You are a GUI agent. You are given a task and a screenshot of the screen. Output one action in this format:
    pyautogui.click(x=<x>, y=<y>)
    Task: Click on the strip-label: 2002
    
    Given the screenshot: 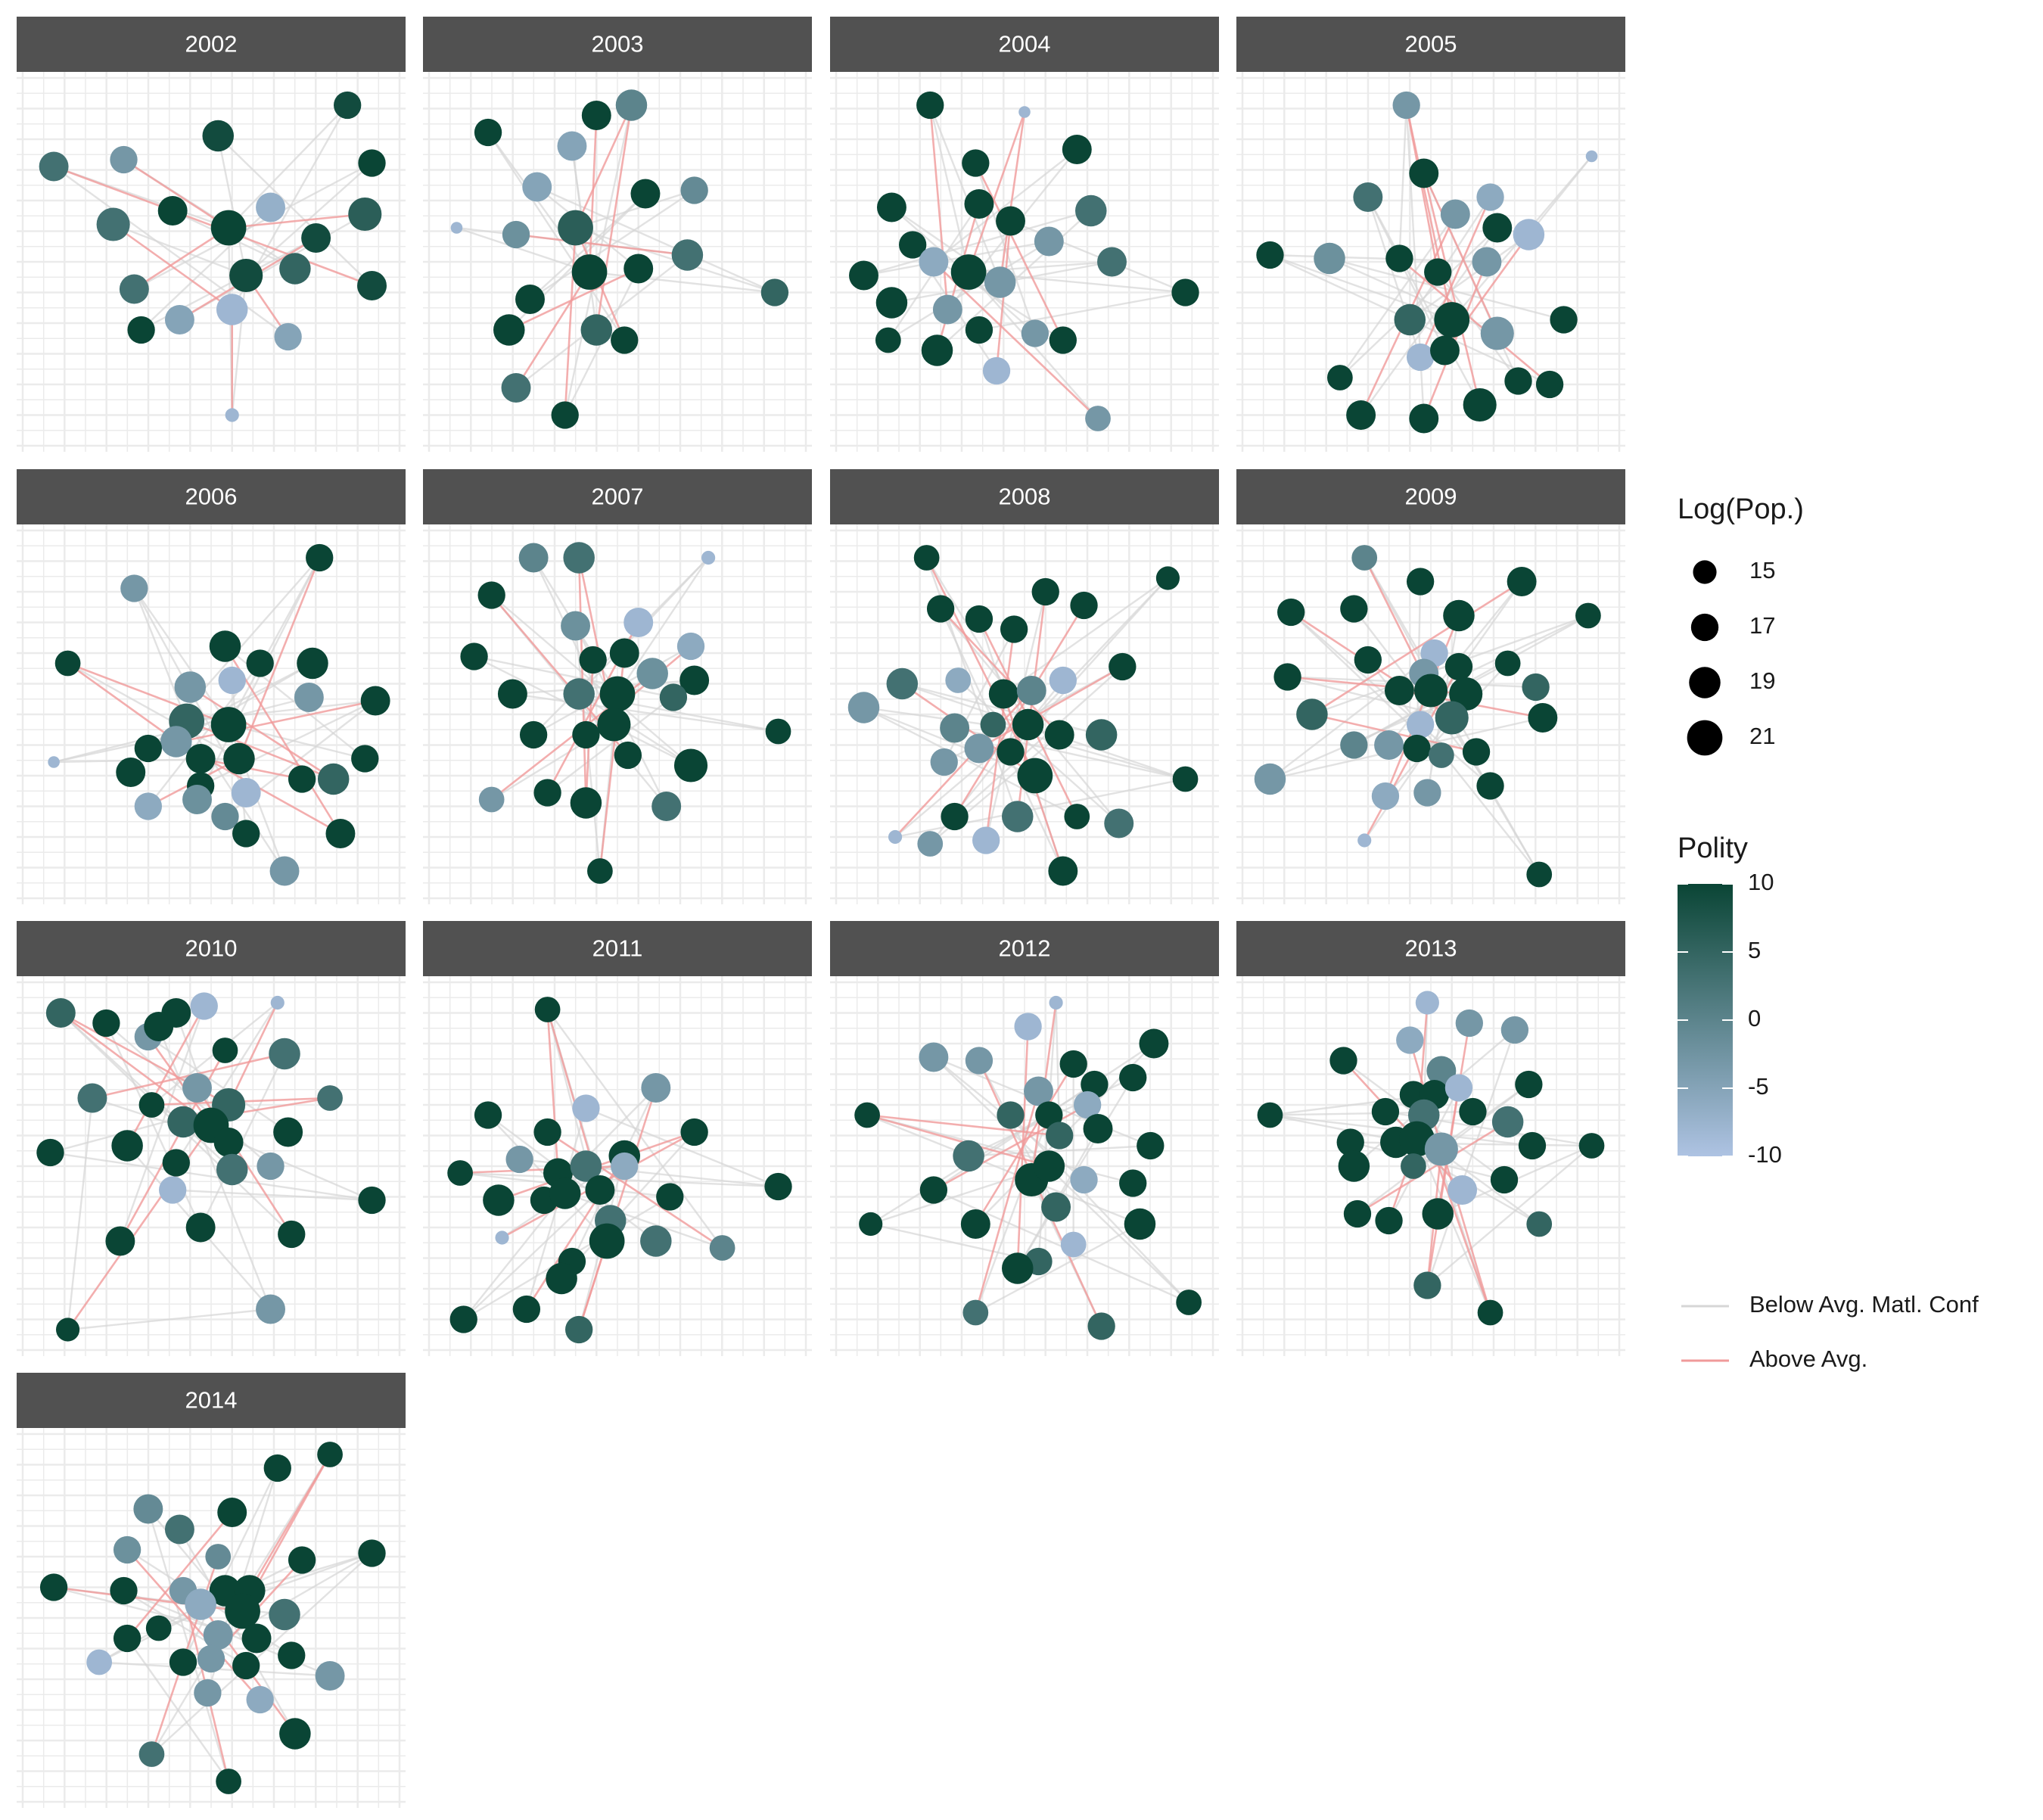 What is the action you would take?
    pyautogui.click(x=211, y=45)
    